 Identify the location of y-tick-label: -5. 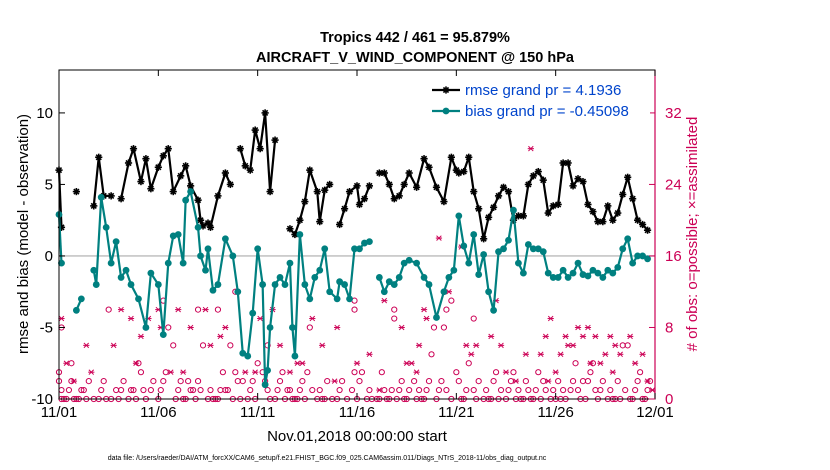
(46, 327).